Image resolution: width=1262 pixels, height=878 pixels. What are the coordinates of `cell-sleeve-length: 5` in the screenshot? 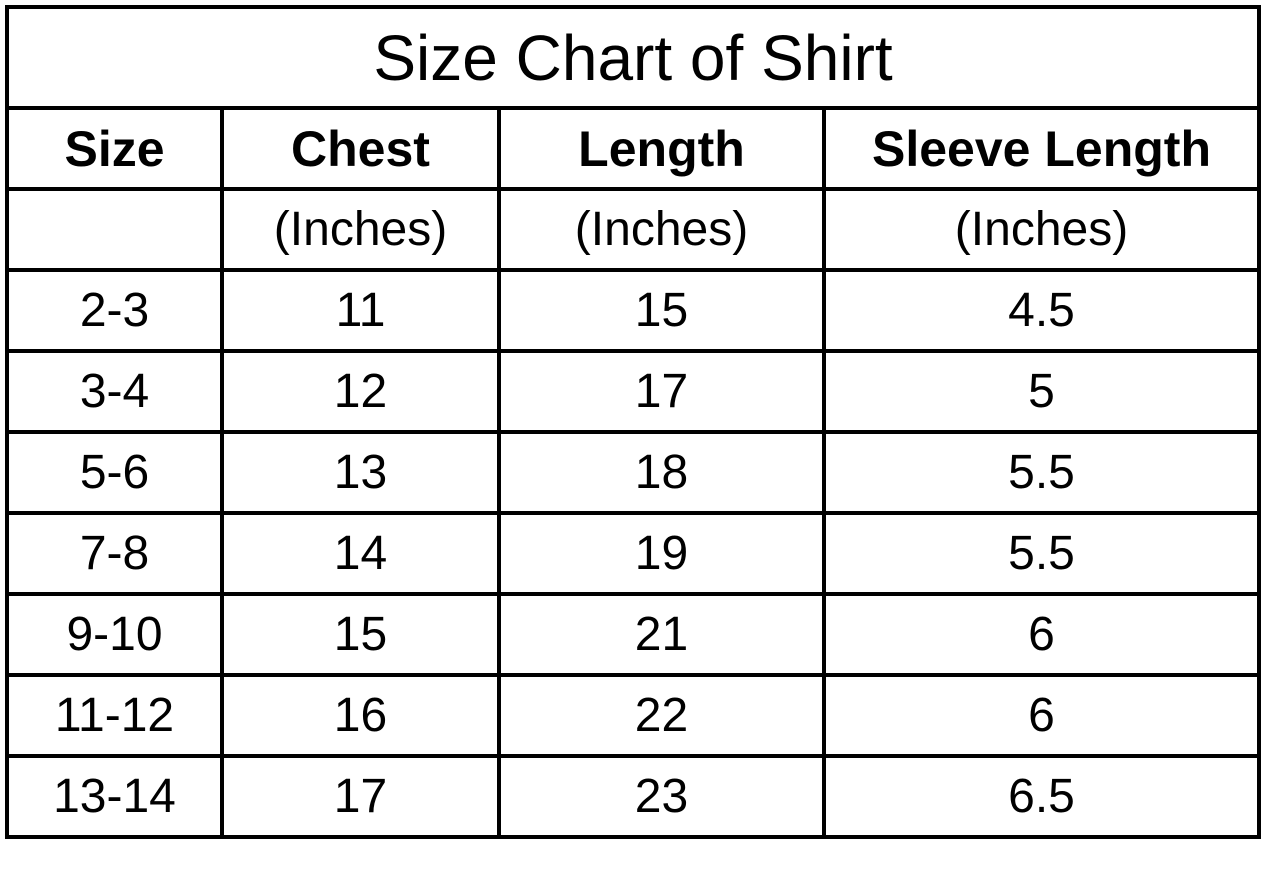 It's located at (1041, 391).